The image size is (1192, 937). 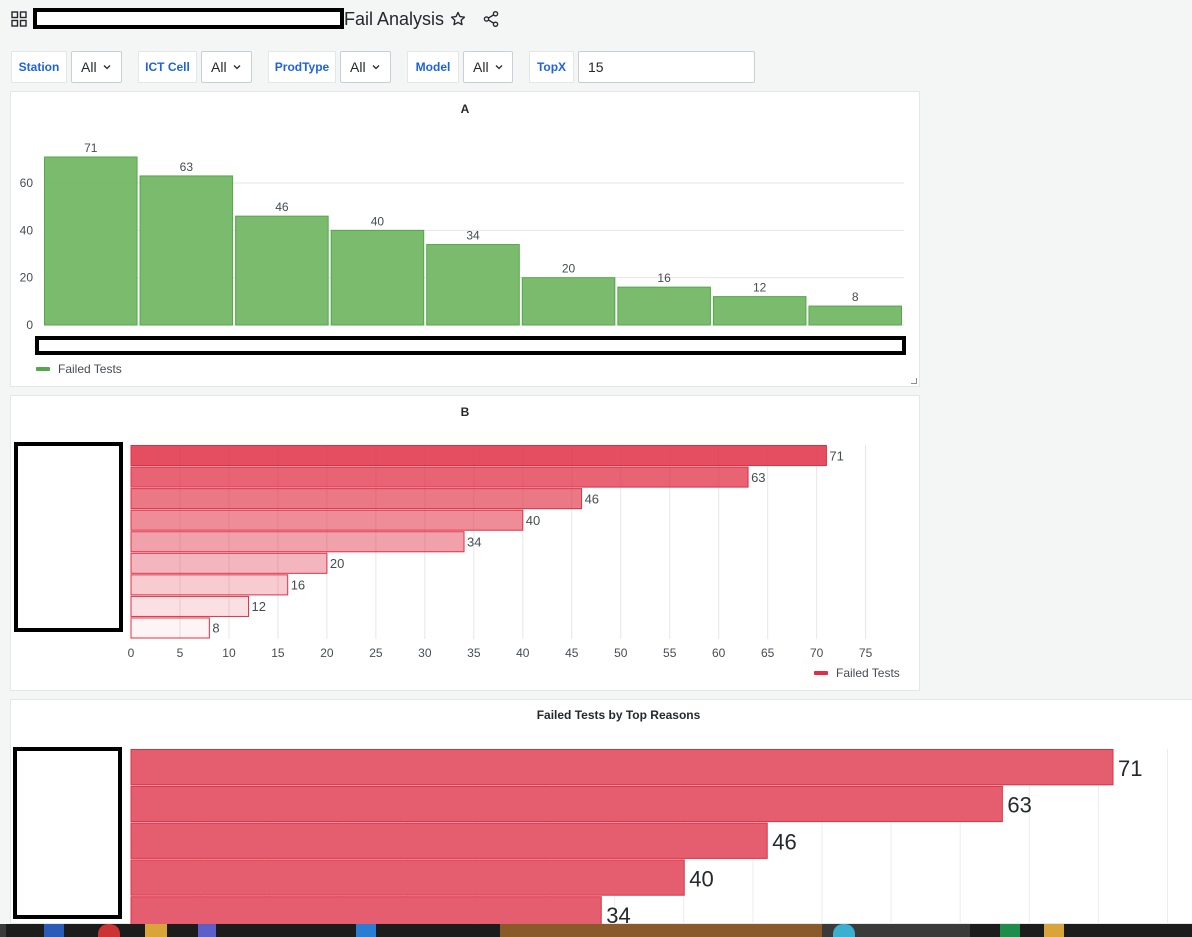 What do you see at coordinates (661, 930) in the screenshot?
I see `taskbar-active-window` at bounding box center [661, 930].